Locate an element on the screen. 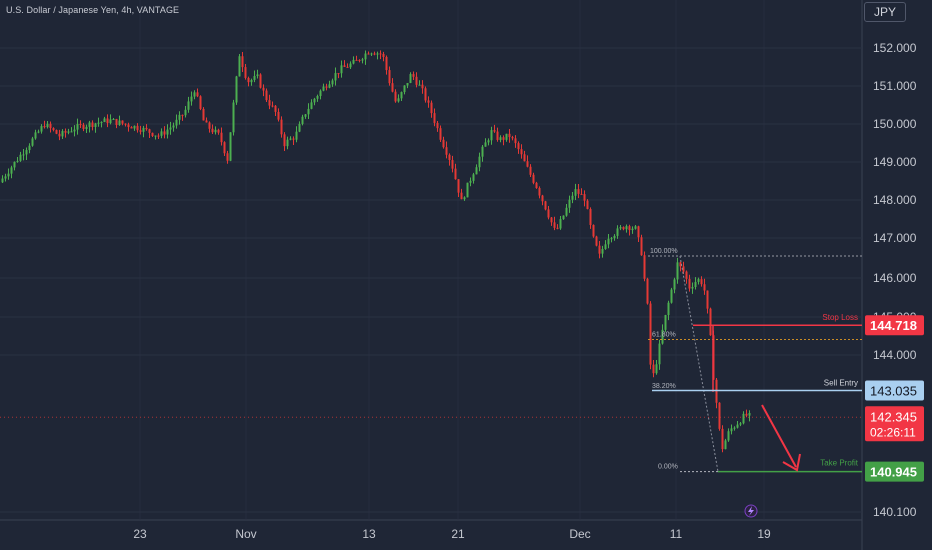 The height and width of the screenshot is (550, 932). projection-arrowhead-icon is located at coordinates (791, 462).